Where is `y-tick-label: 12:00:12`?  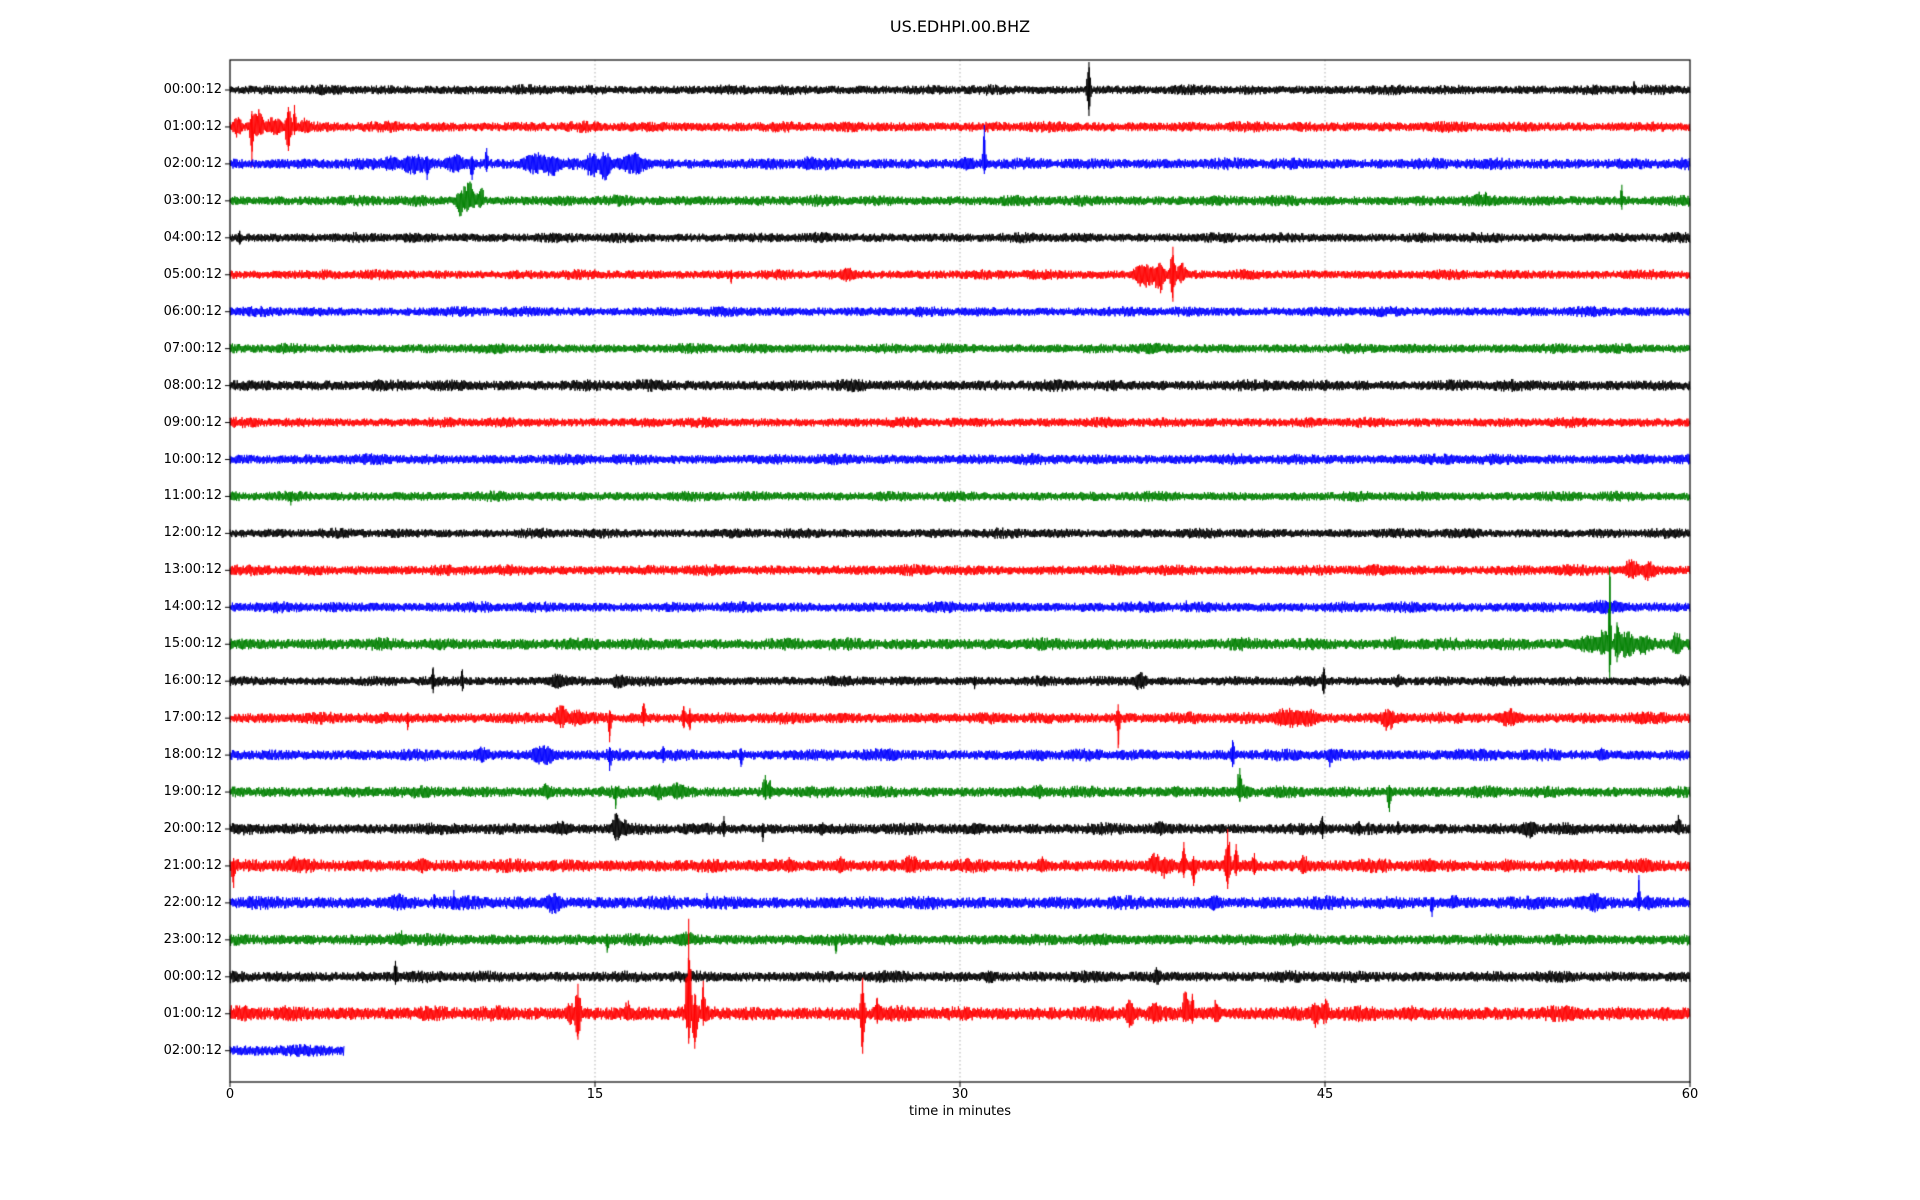
y-tick-label: 12:00:12 is located at coordinates (192, 533).